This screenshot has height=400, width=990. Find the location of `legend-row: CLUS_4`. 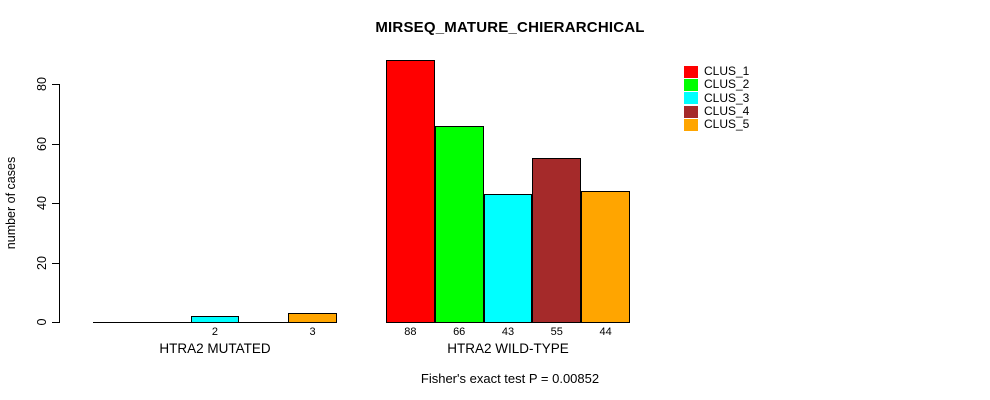

legend-row: CLUS_4 is located at coordinates (716, 111).